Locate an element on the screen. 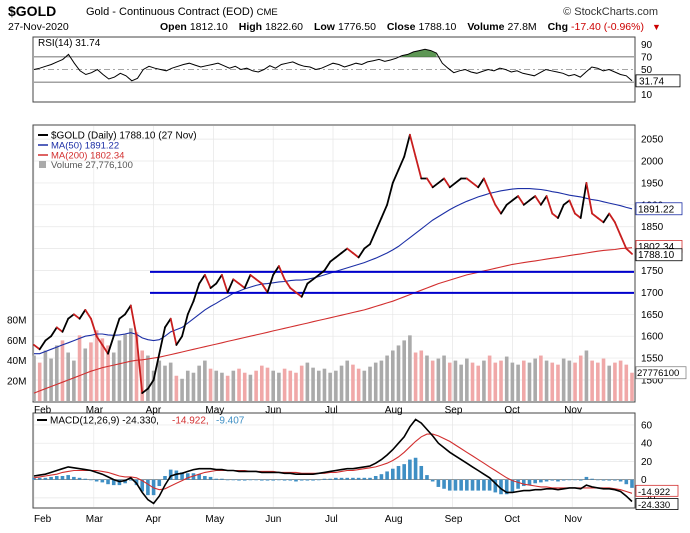 The image size is (690, 533). rsi-tick-label: 50 is located at coordinates (647, 70).